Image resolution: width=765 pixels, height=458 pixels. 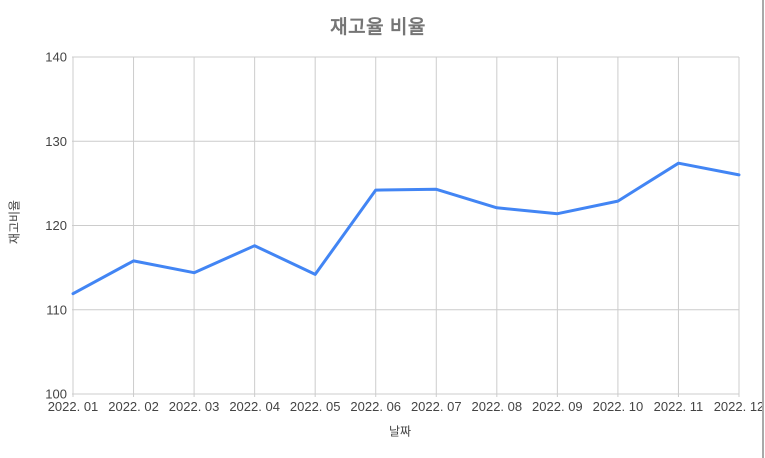 I want to click on y-tick-label: 100, so click(x=56, y=394).